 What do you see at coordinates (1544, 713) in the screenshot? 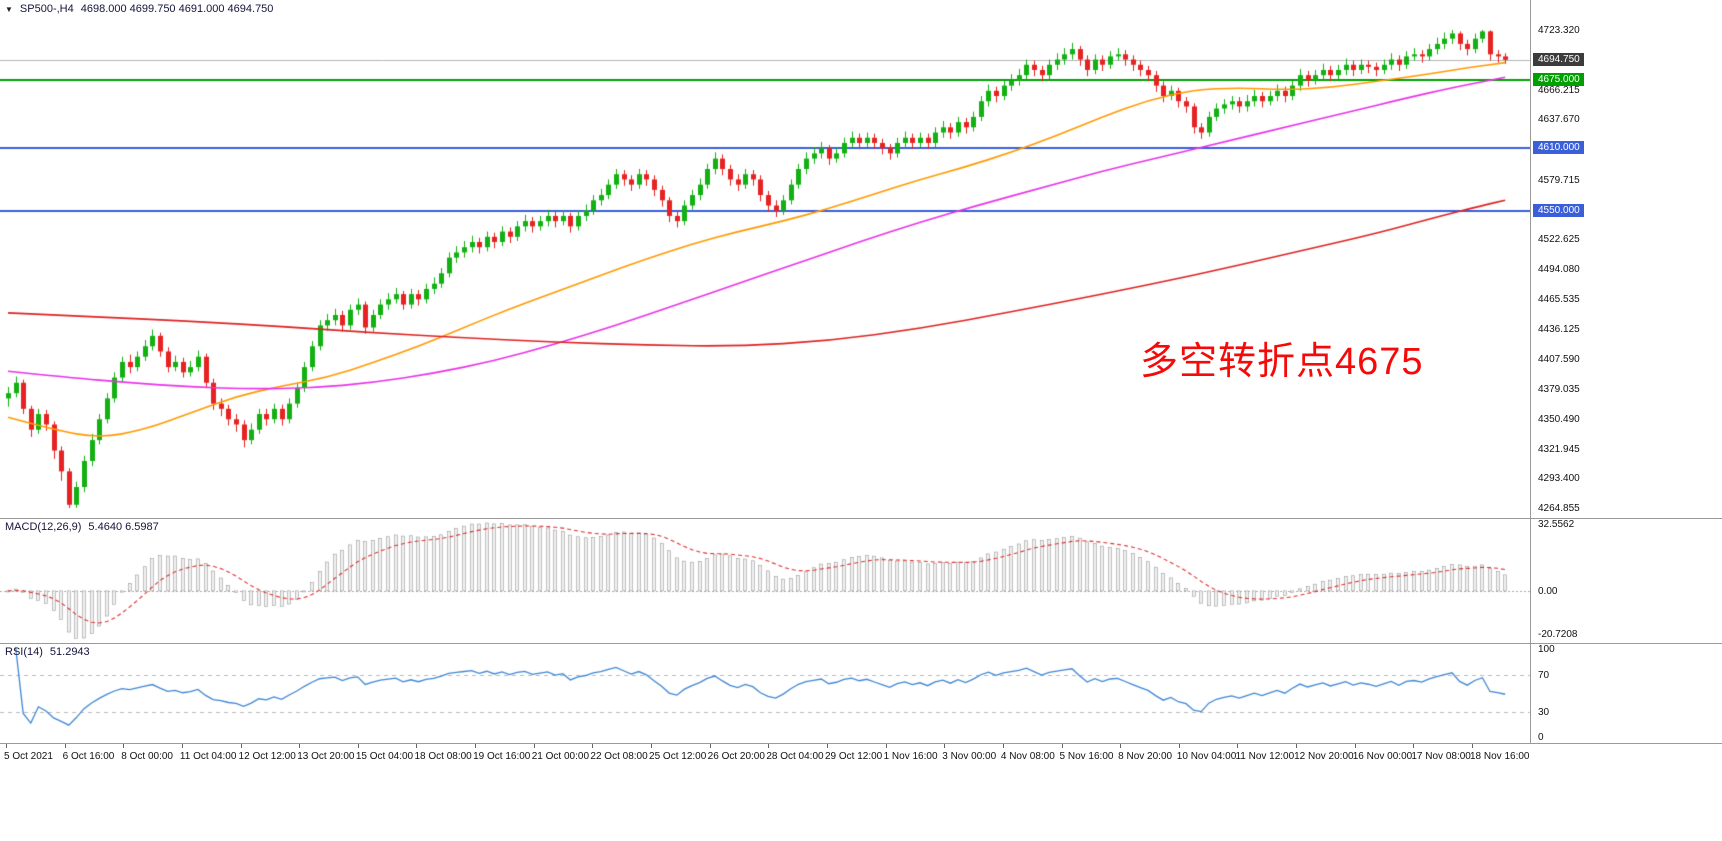
I see `rsi-axis-label: 30` at bounding box center [1544, 713].